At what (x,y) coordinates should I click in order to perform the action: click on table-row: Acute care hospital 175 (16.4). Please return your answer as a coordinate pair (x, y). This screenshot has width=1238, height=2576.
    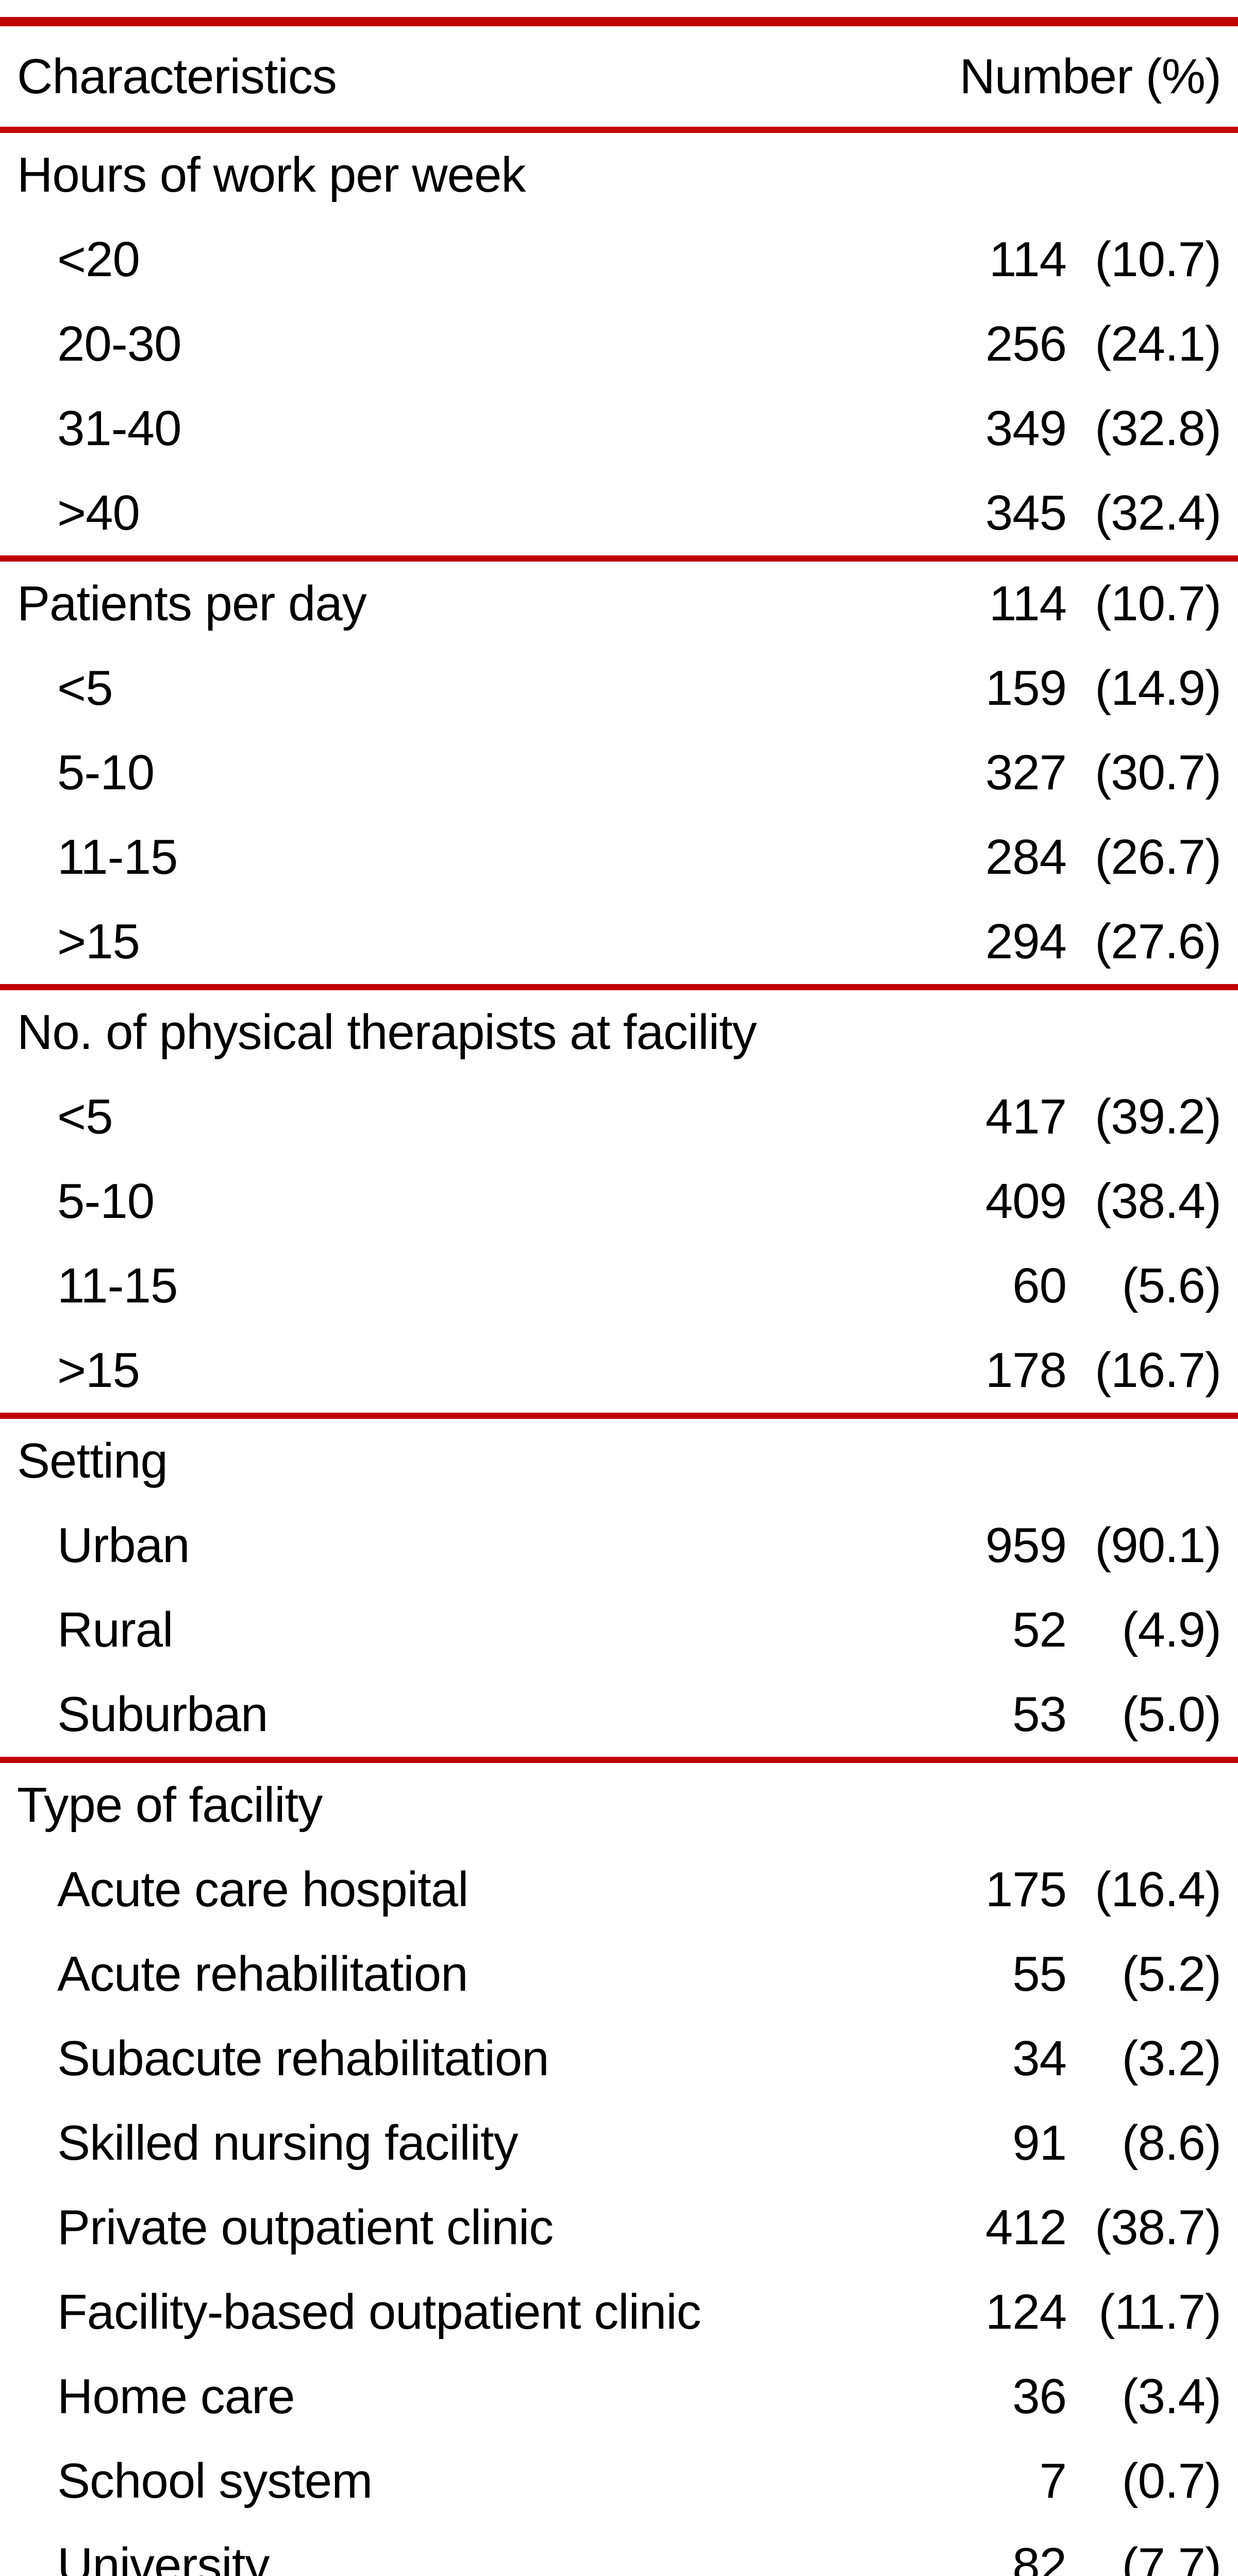
    Looking at the image, I should click on (619, 1890).